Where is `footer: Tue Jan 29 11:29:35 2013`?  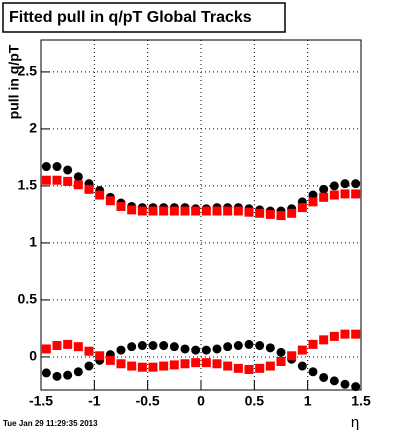
footer: Tue Jan 29 11:29:35 2013 is located at coordinates (50, 423).